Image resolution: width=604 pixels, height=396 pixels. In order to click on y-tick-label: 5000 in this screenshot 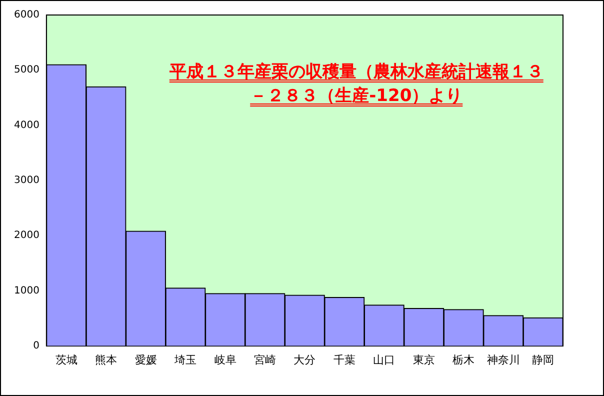, I will do `click(27, 70)`.